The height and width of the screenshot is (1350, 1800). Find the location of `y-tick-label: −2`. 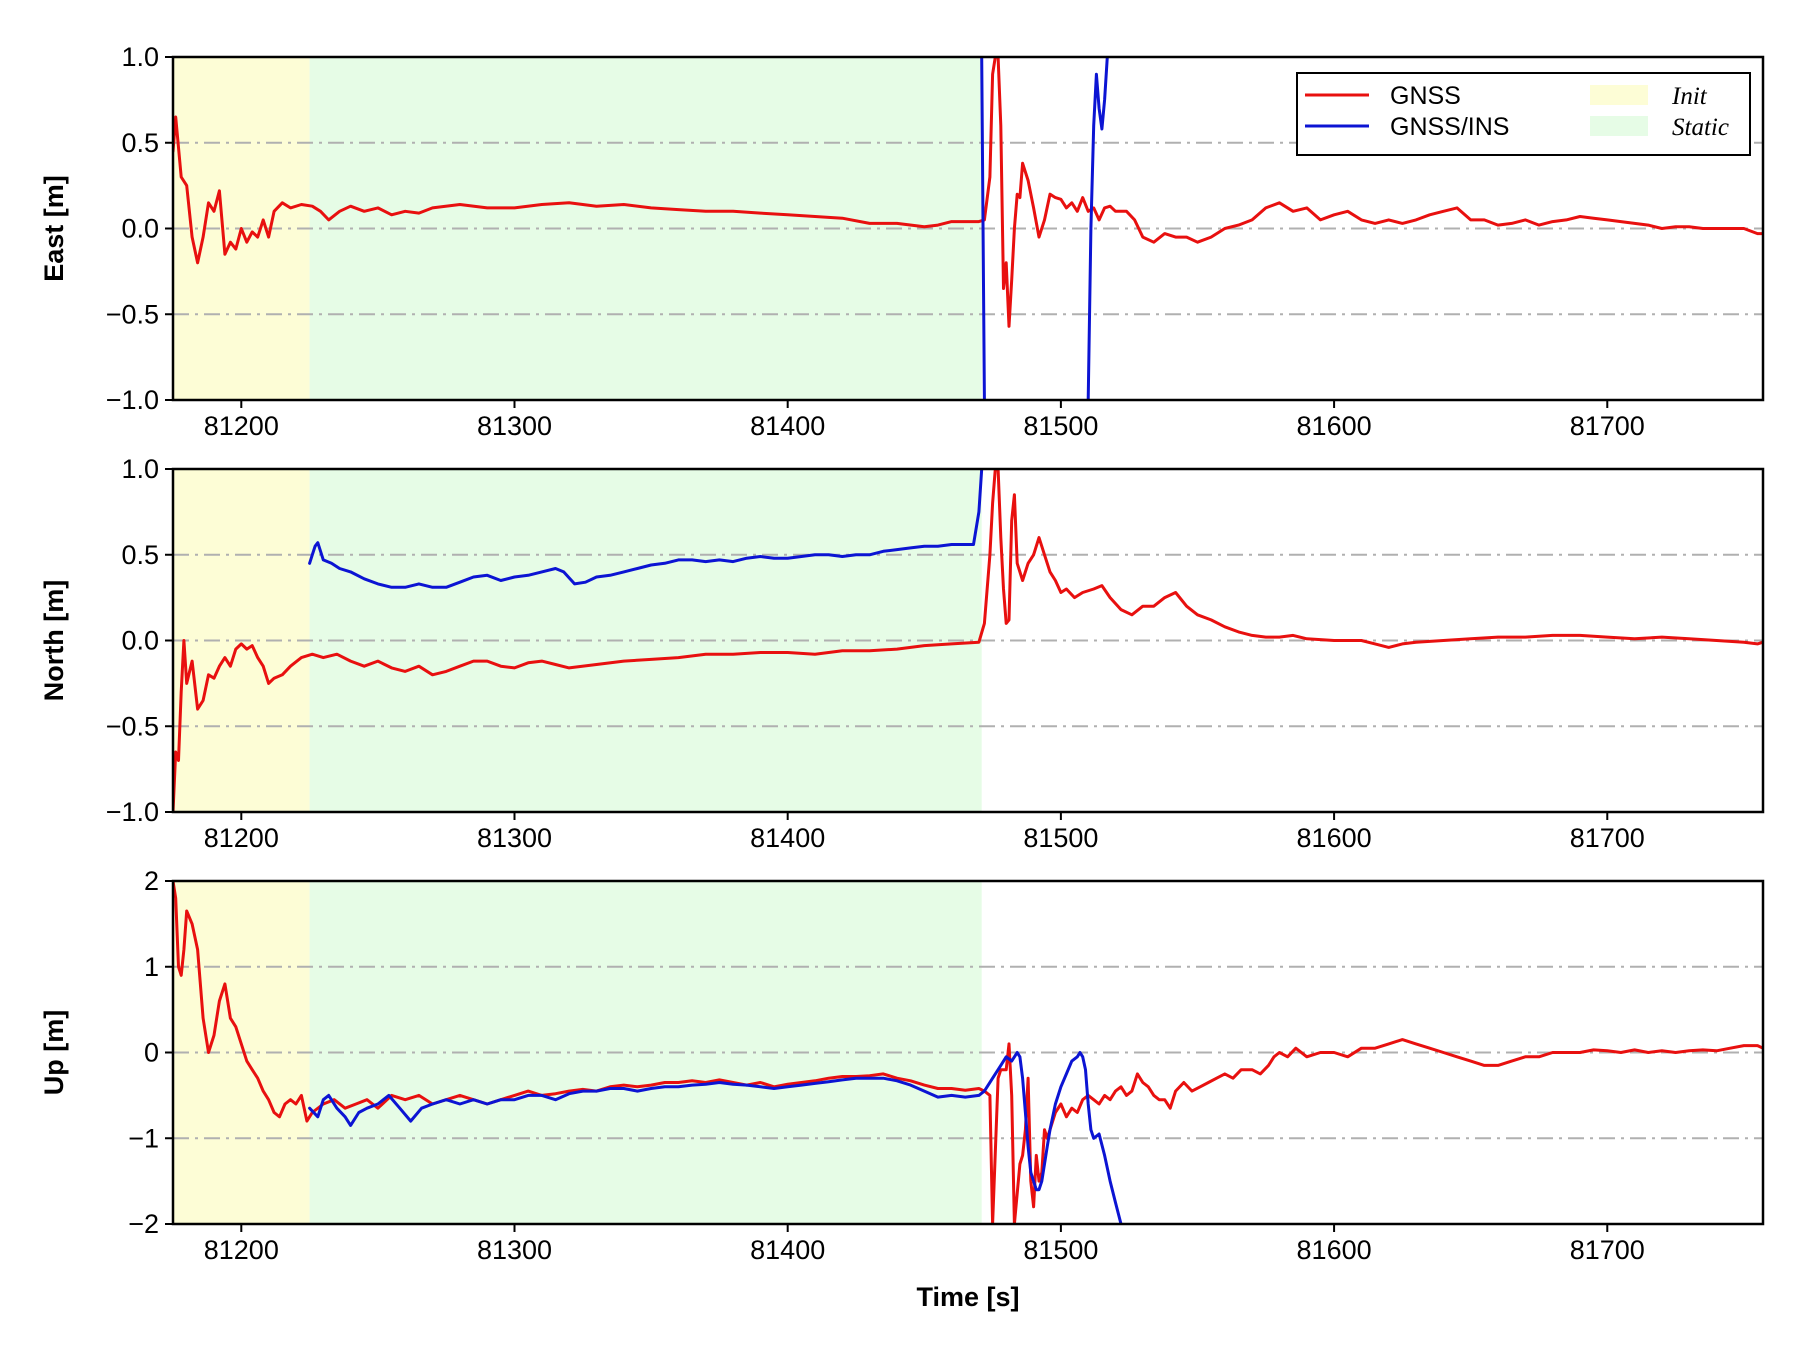

y-tick-label: −2 is located at coordinates (143, 1224).